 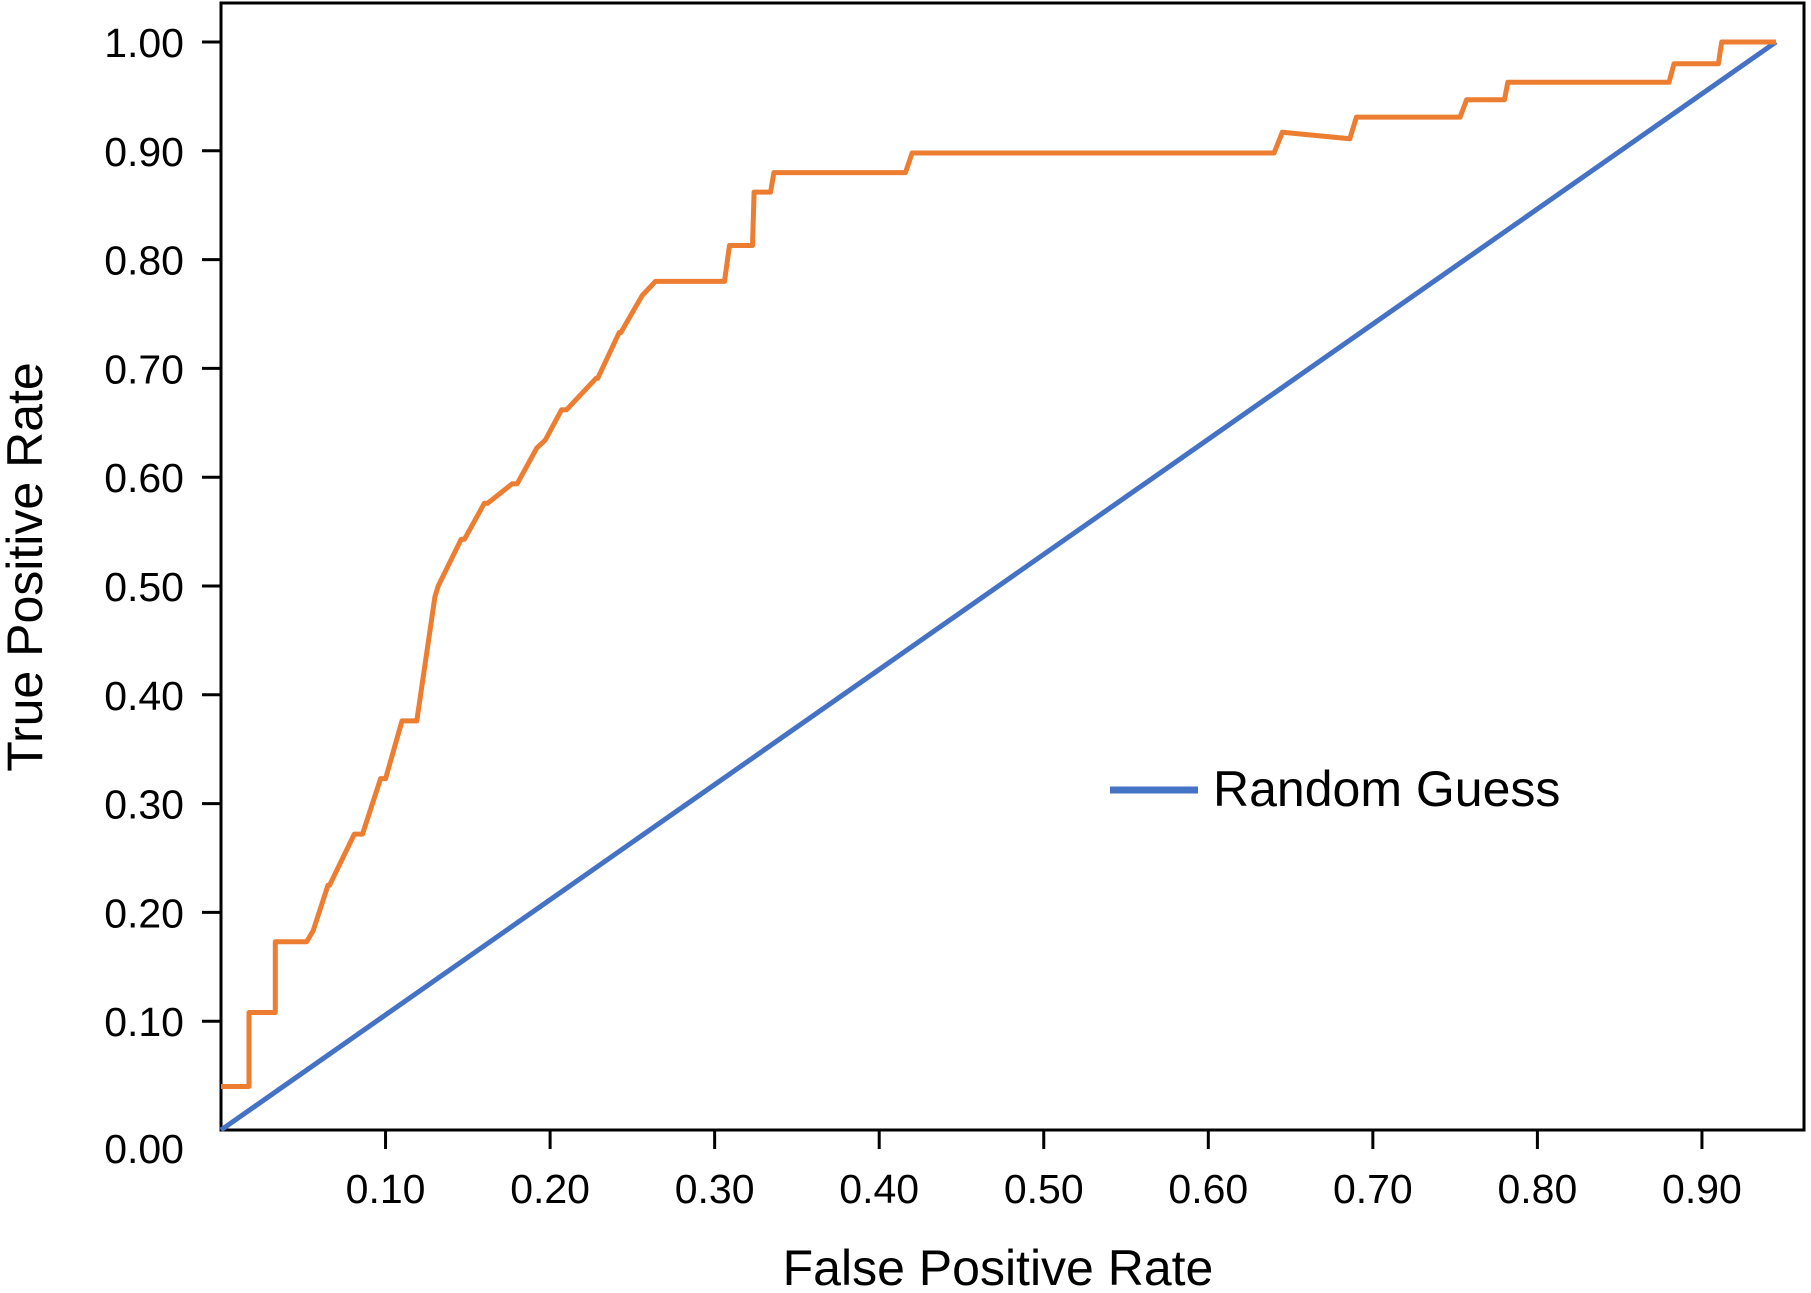 What do you see at coordinates (162, 532) in the screenshot?
I see `y-axis-ticks: 0.10 0.20 0.30 0.40 0.50 0.60 0.70 0.80 0.90 1.00` at bounding box center [162, 532].